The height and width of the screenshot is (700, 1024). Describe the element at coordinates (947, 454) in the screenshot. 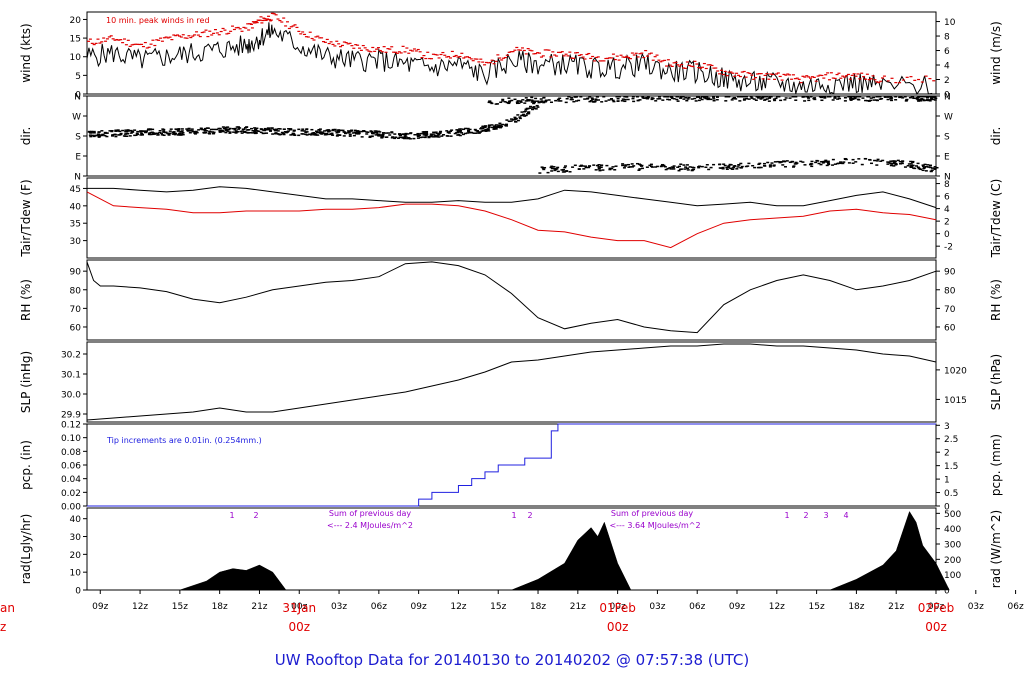

I see `ytick-label-right-pcp: 2` at that location.